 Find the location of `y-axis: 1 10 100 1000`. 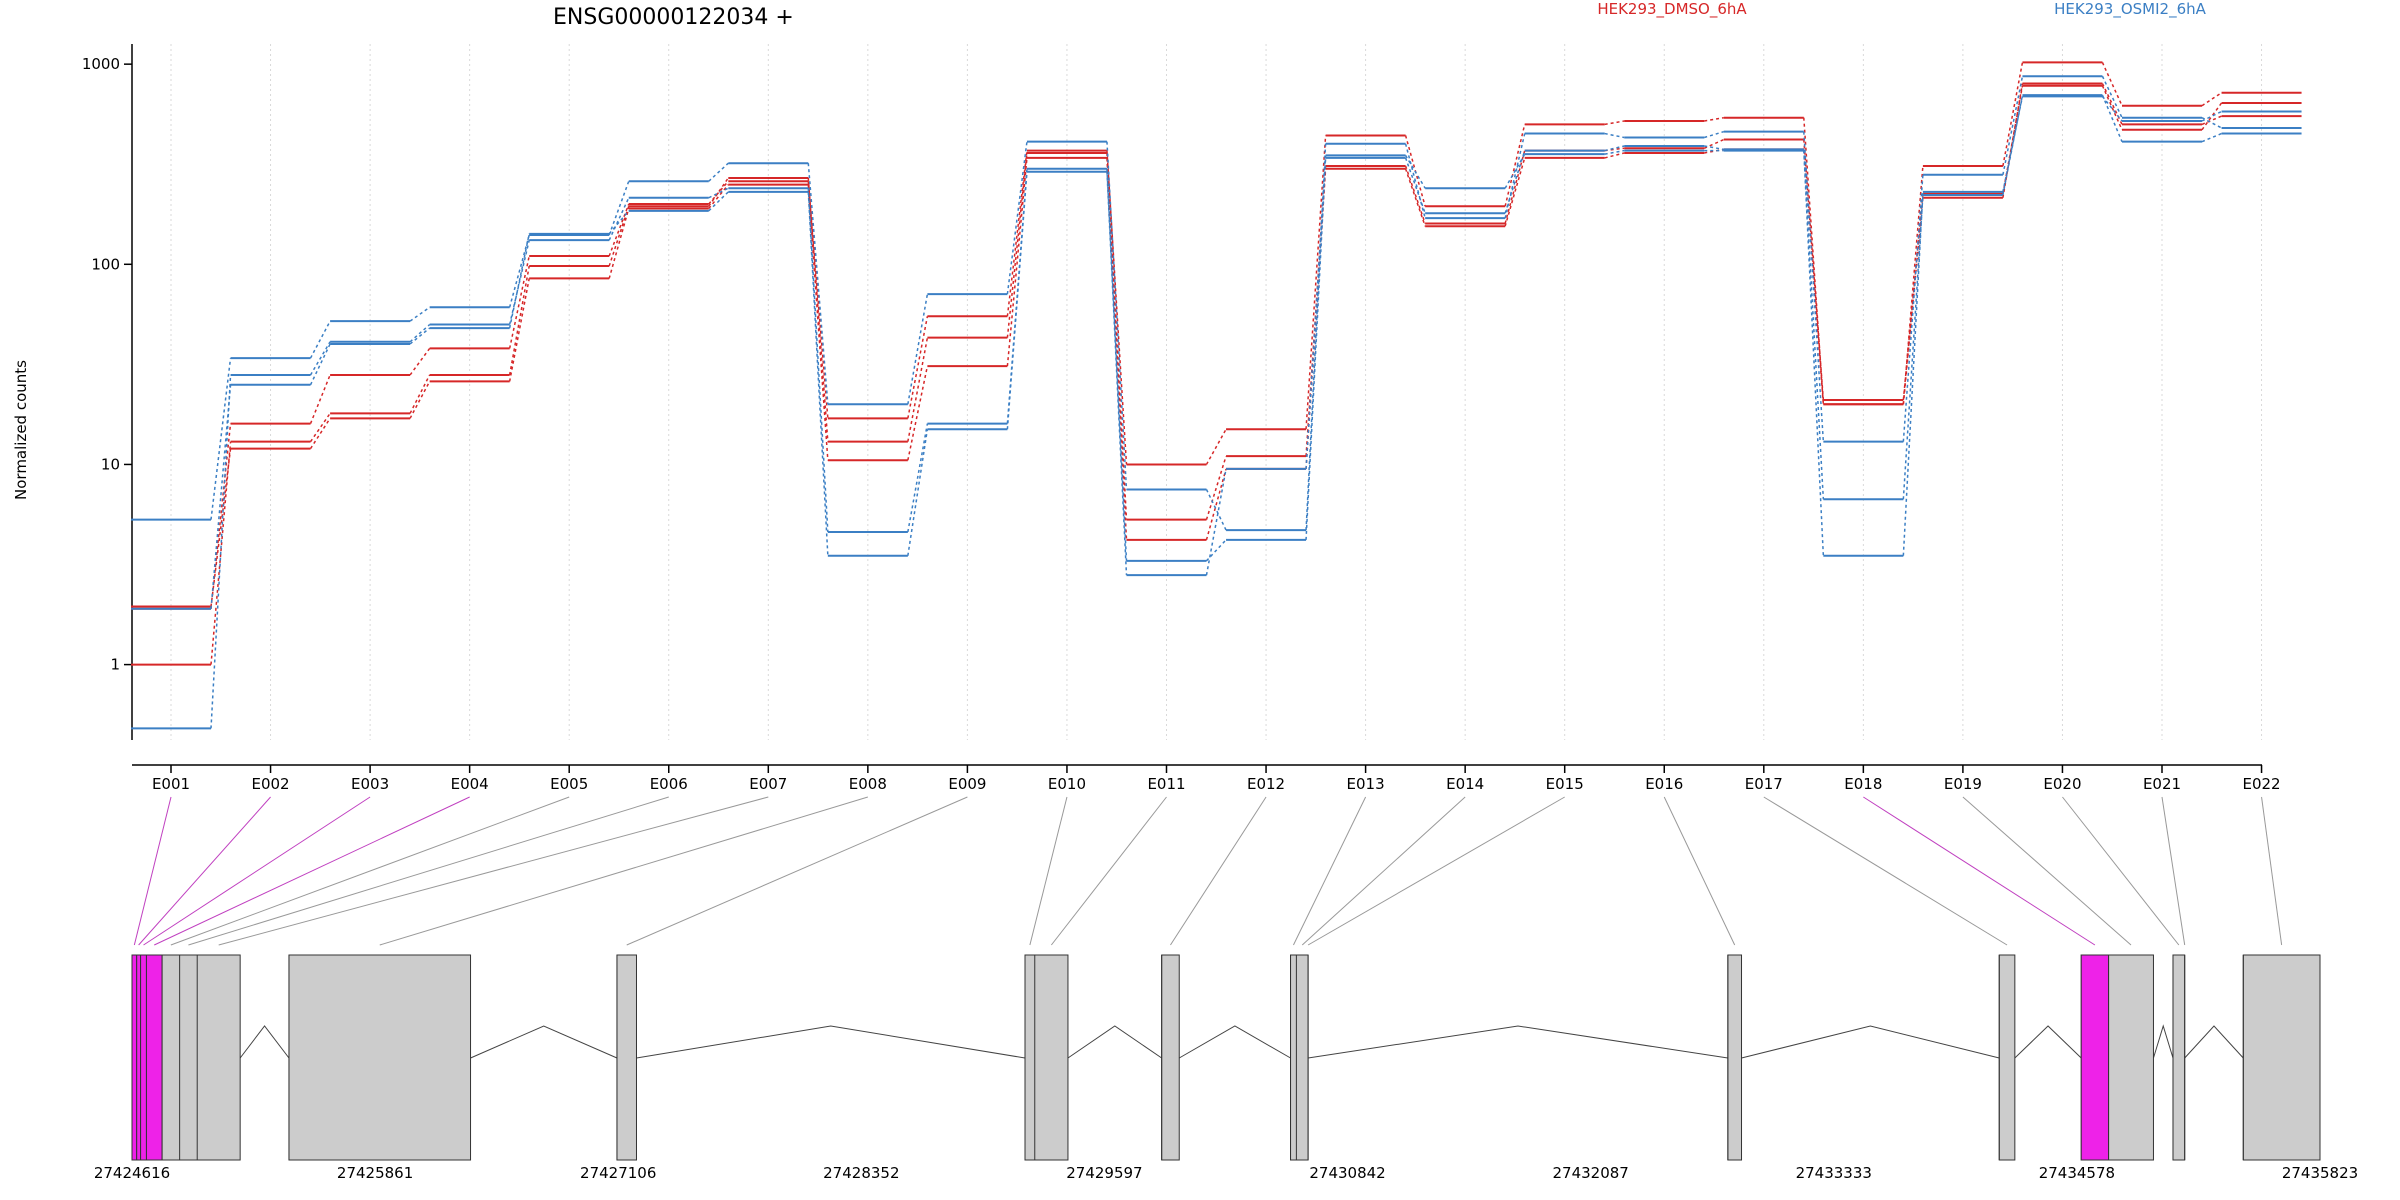

y-axis: 1 10 100 1000 is located at coordinates (107, 392).